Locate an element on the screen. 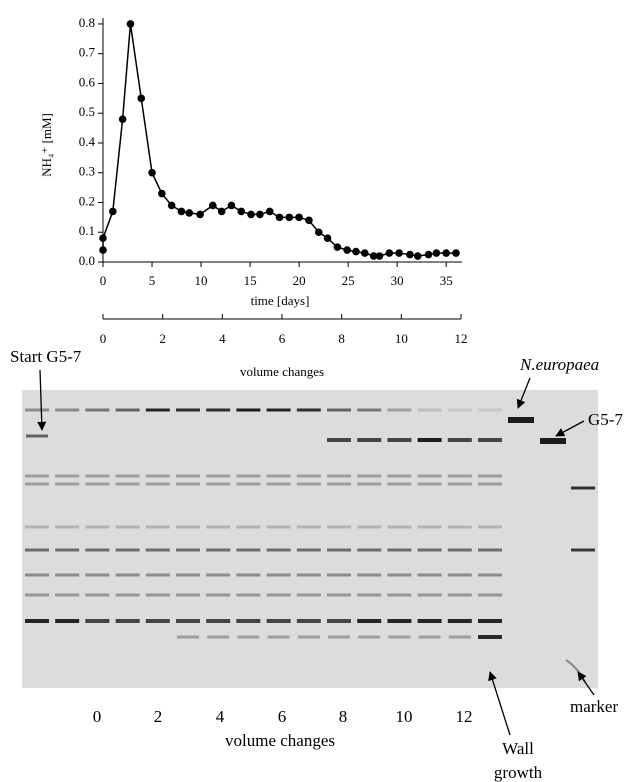 This screenshot has height=782, width=633. x-tick-label: 25 is located at coordinates (348, 280).